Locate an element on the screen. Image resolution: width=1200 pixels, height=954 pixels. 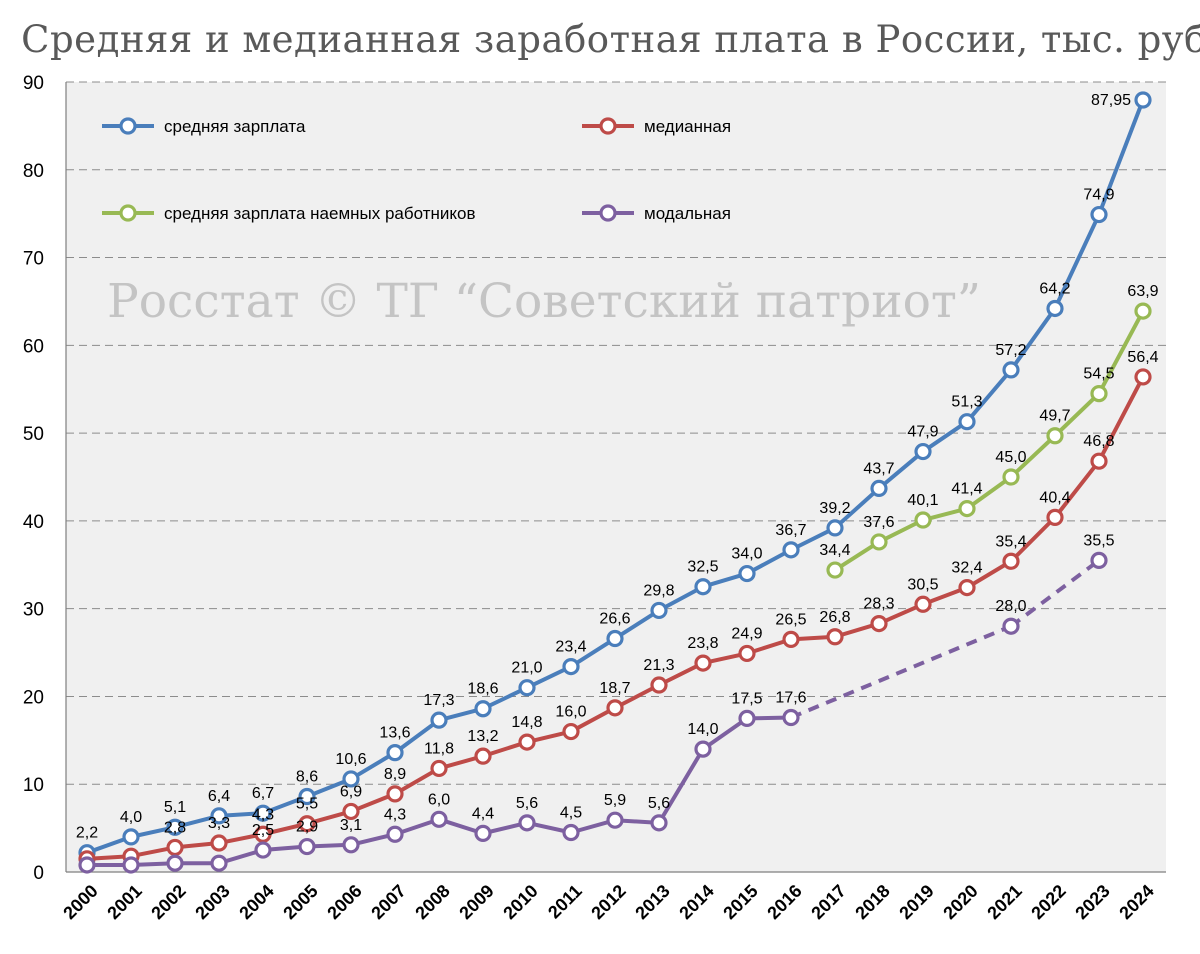
data-label-modal: 14,0 is located at coordinates (702, 729).